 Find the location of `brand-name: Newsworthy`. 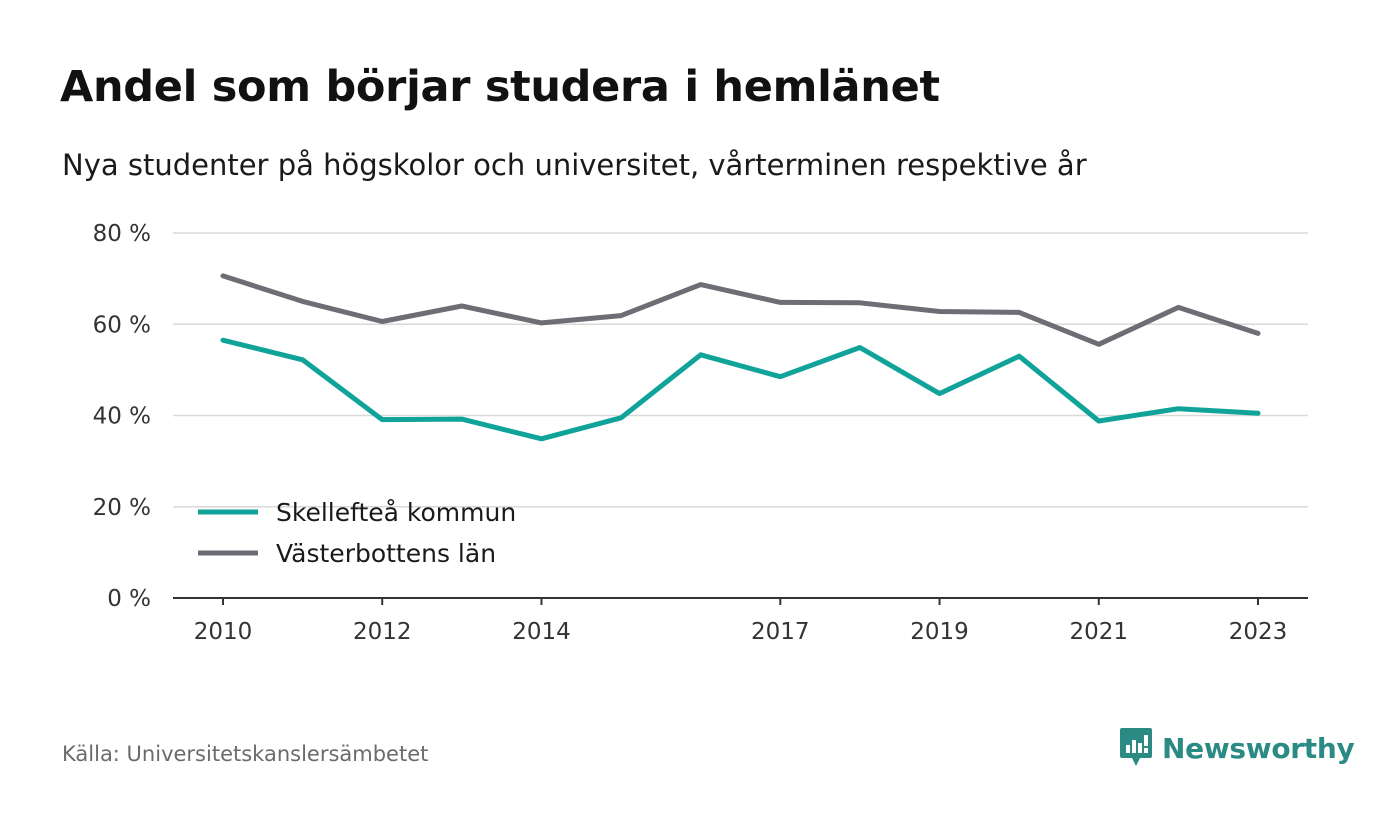

brand-name: Newsworthy is located at coordinates (1258, 748).